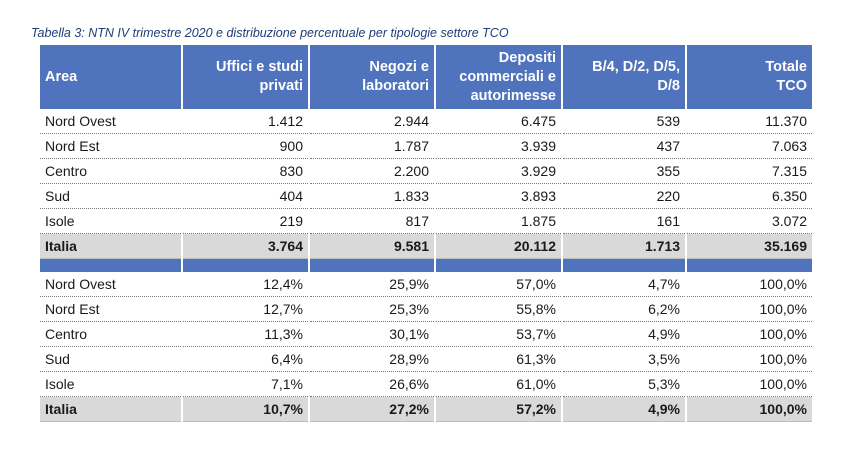 The height and width of the screenshot is (474, 845). I want to click on ntn-row: Nord Est 900 1.787 3.939 437 7.063, so click(426, 146).